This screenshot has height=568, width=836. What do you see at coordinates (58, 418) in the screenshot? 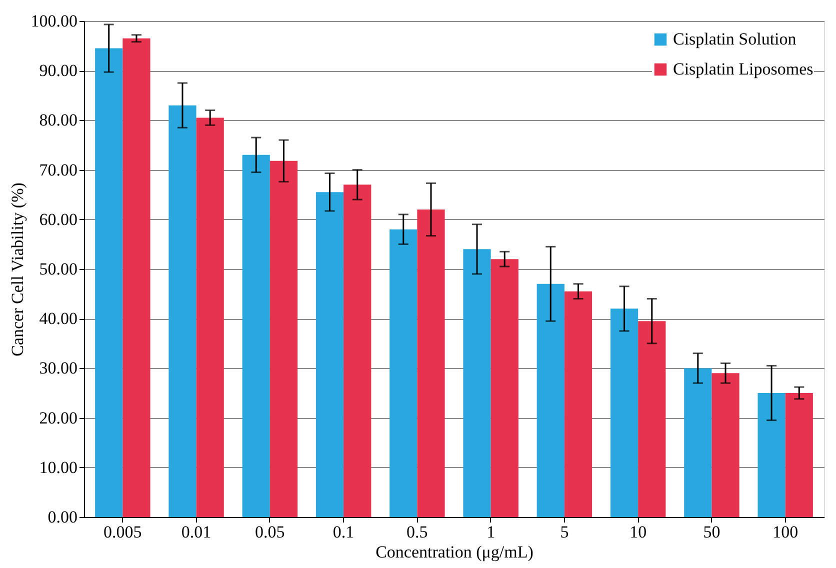
I see `y-tick-label: 20.00` at bounding box center [58, 418].